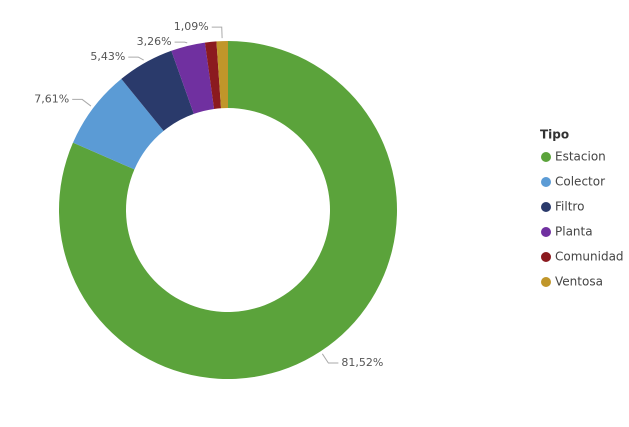 Image resolution: width=629 pixels, height=427 pixels. What do you see at coordinates (554, 135) in the screenshot?
I see `legend-title: Tipo` at bounding box center [554, 135].